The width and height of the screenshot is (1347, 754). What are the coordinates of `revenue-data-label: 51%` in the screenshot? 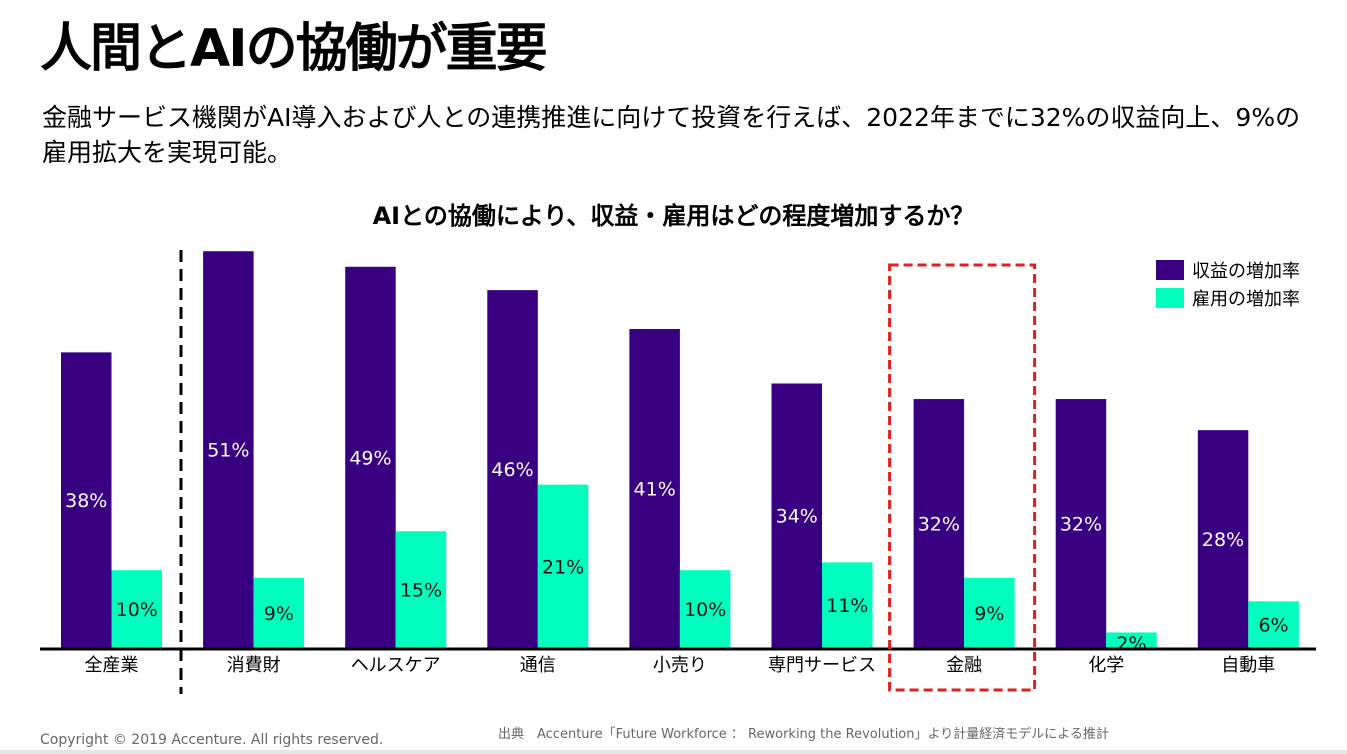 It's located at (228, 451).